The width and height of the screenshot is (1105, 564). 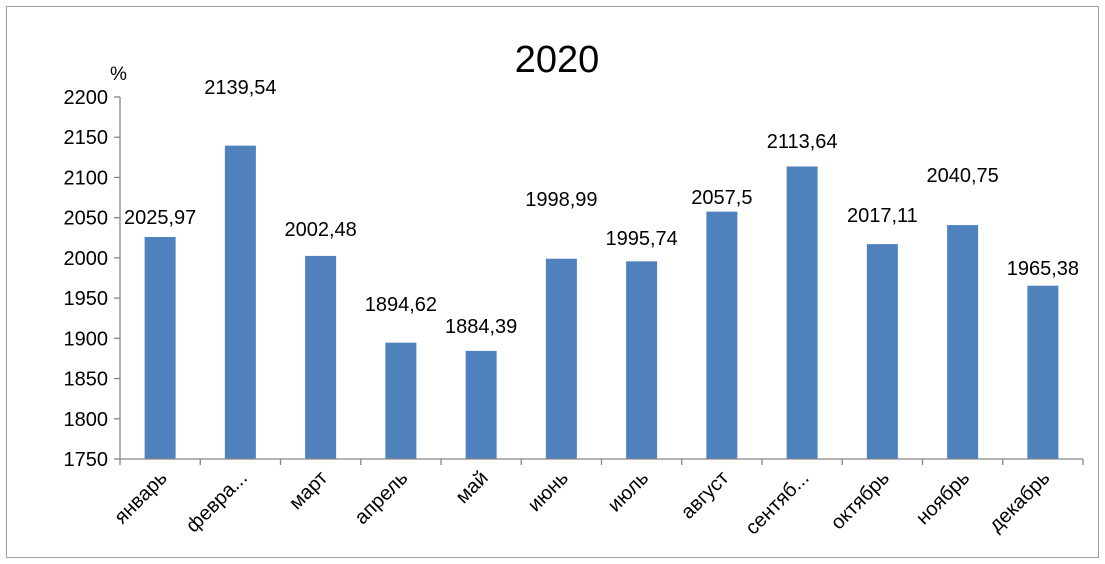 I want to click on y-axis: 1750 1800 1850 1900 1950 2000 2050 2100 2150 2200, so click(x=92, y=279).